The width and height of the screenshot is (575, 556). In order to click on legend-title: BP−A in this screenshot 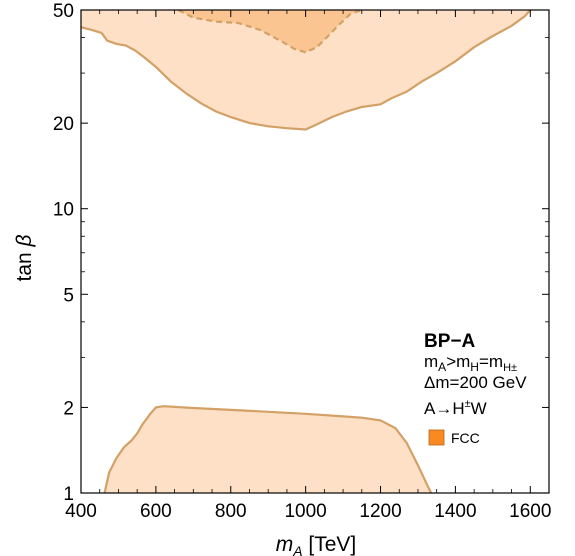, I will do `click(449, 341)`.